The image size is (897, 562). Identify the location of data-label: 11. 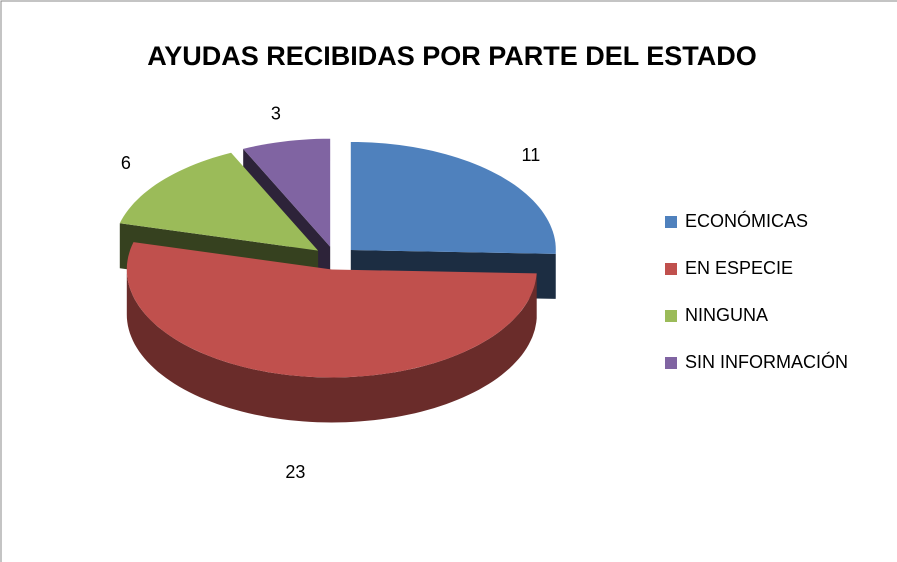
(531, 155).